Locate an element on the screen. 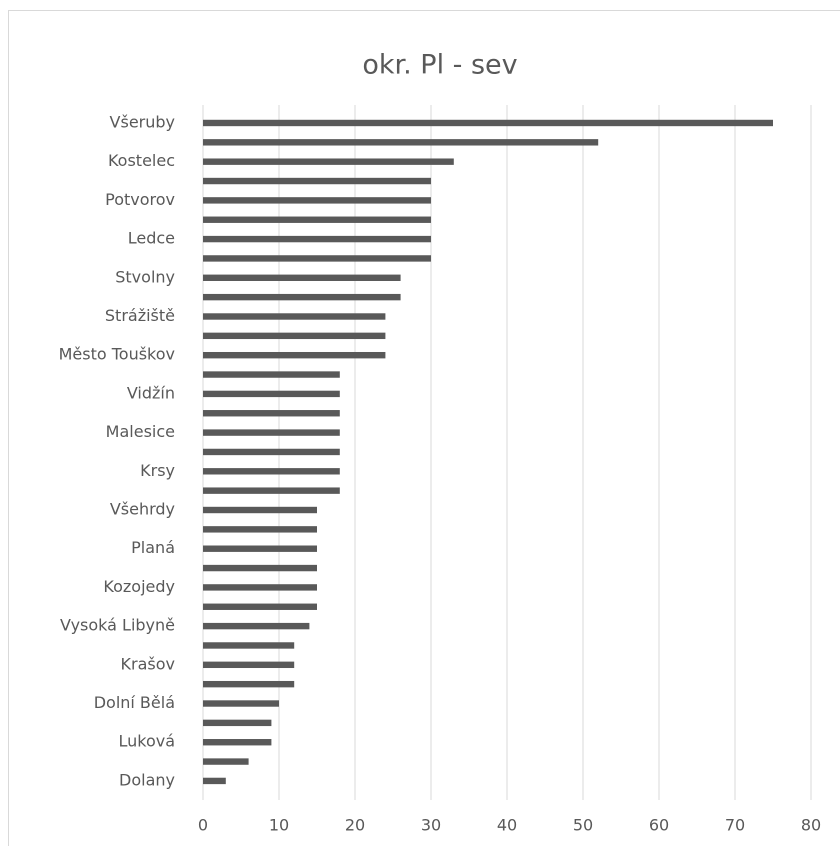  x-tick-label: 50 is located at coordinates (583, 825).